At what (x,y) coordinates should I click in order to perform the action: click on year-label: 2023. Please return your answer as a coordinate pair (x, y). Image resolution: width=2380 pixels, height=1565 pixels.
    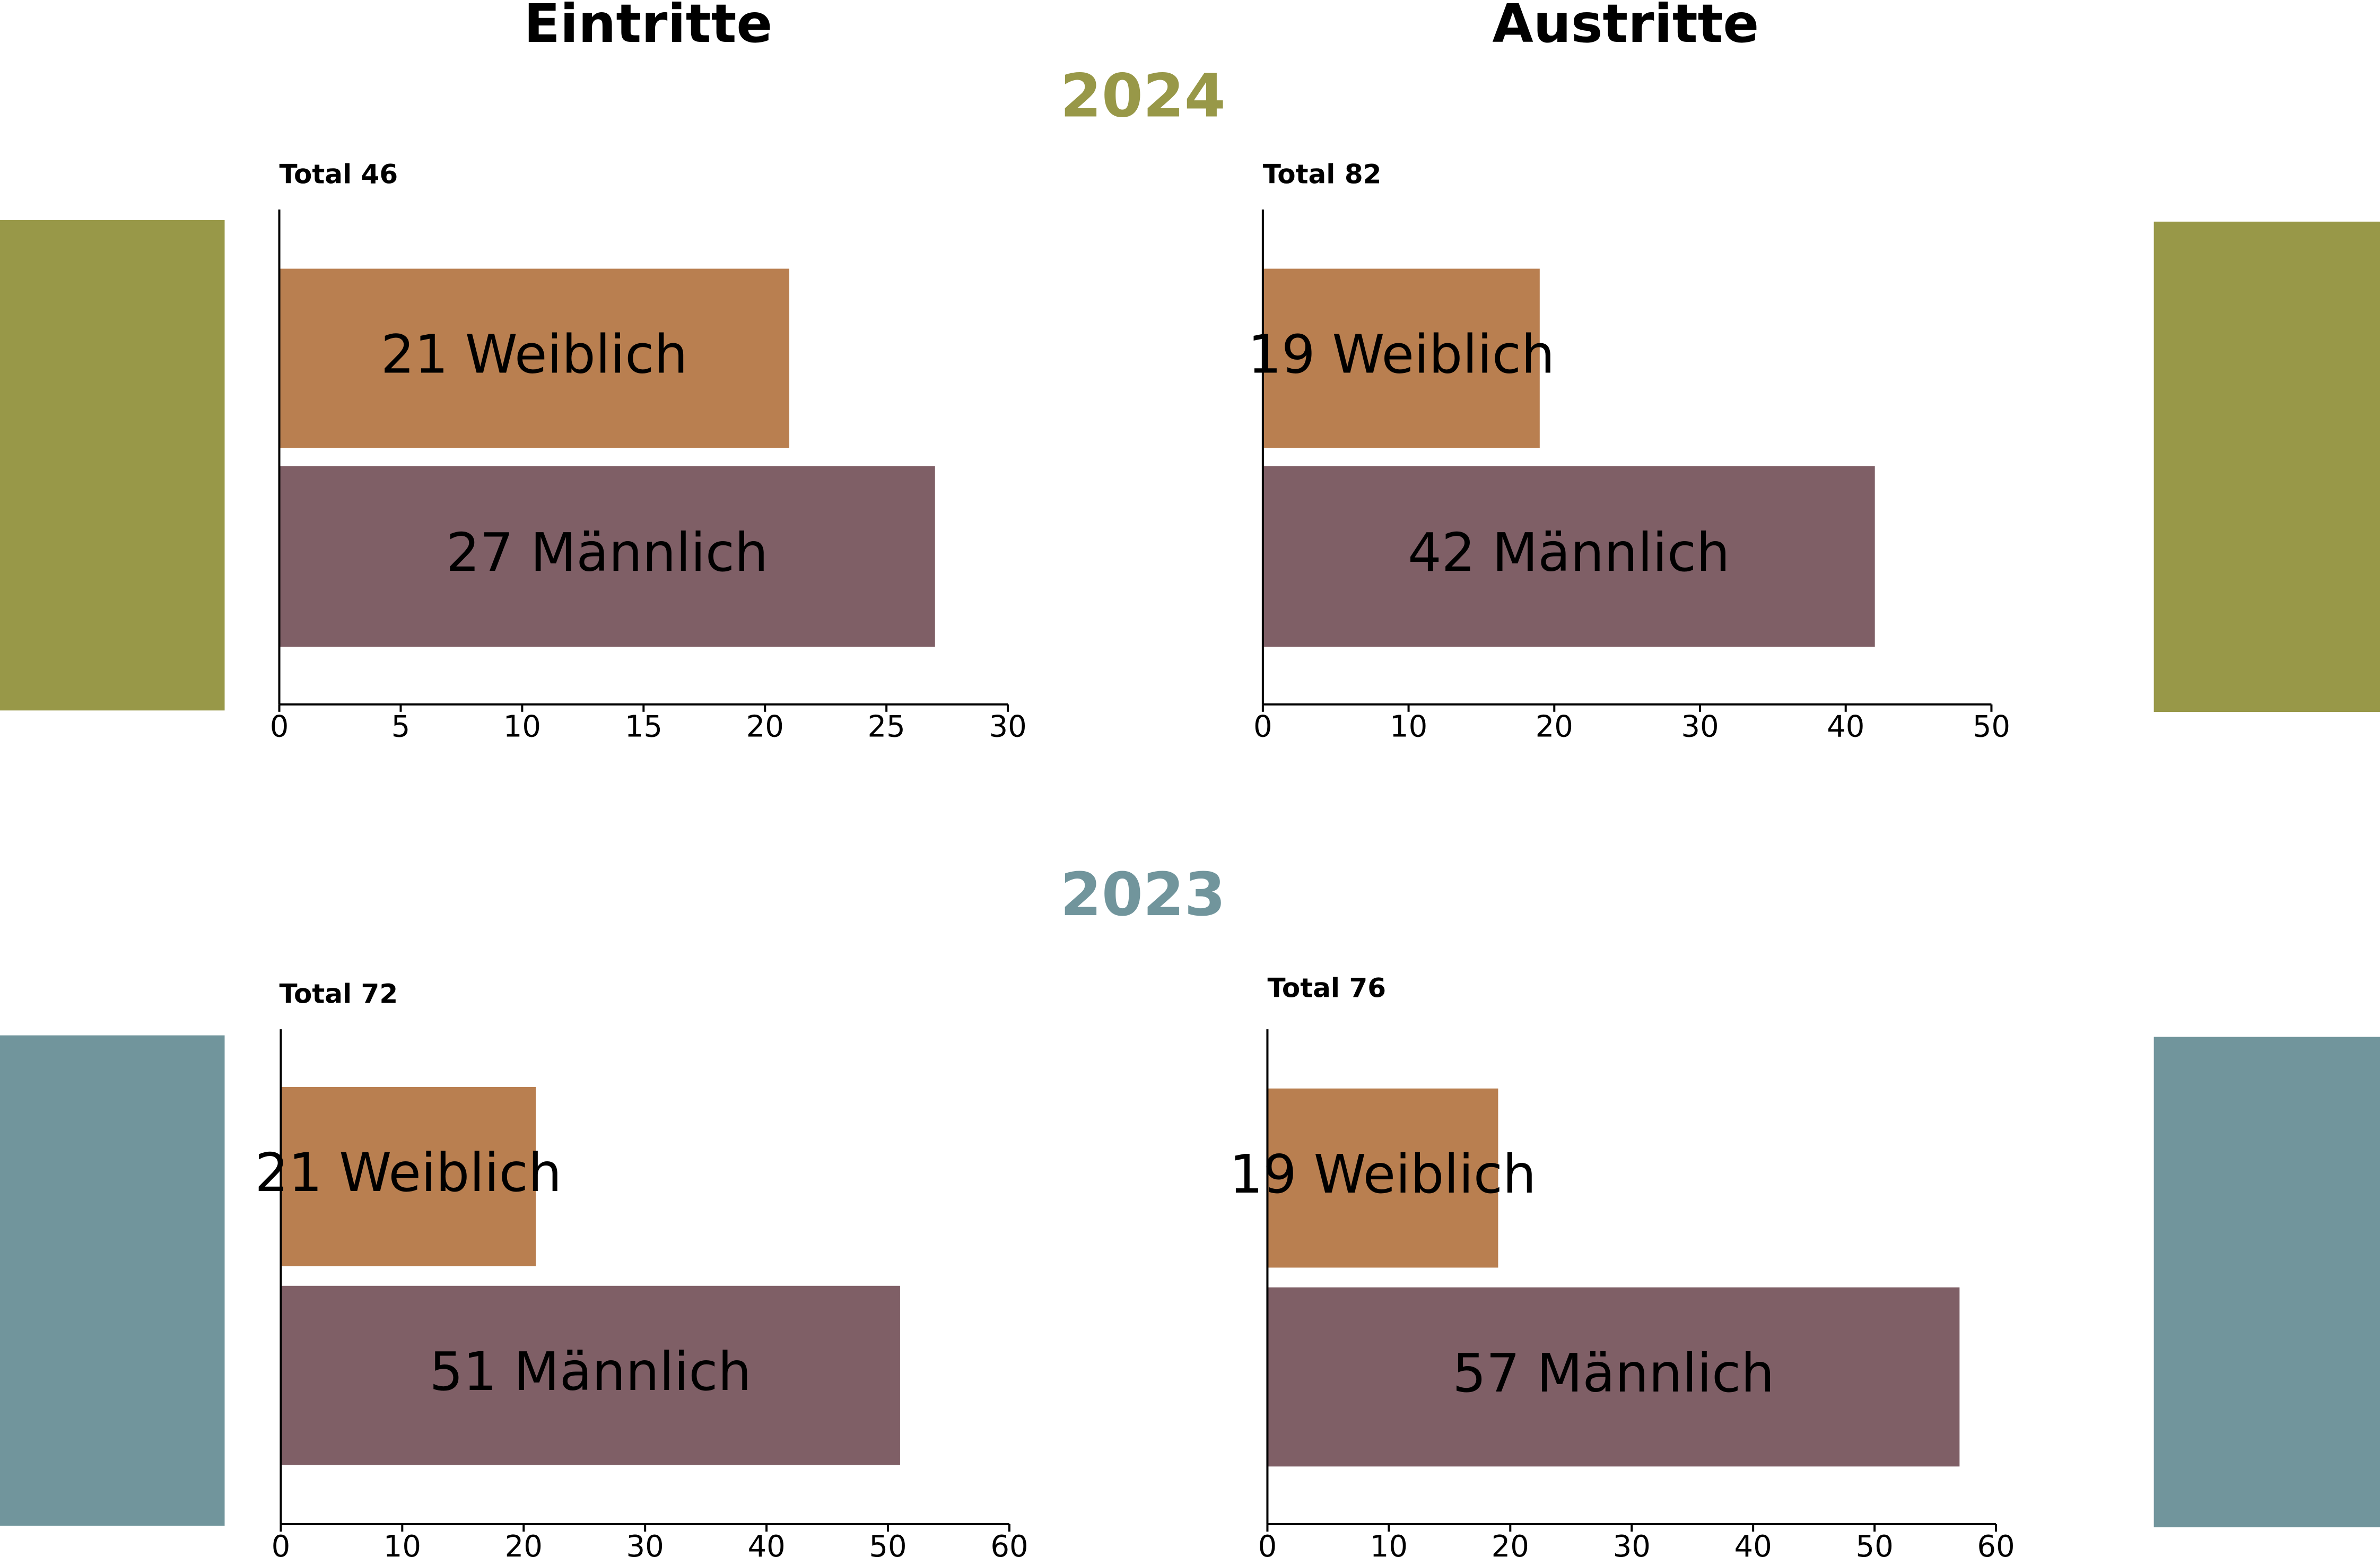
    Looking at the image, I should click on (1143, 894).